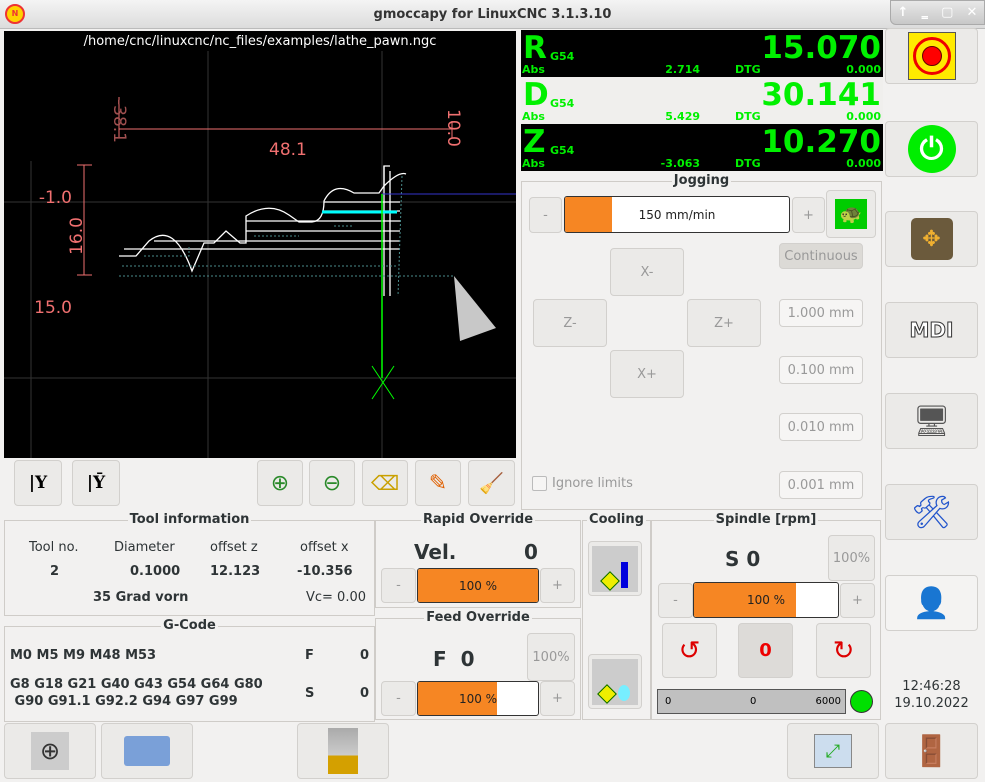  I want to click on maximize-icon: ▢, so click(947, 12).